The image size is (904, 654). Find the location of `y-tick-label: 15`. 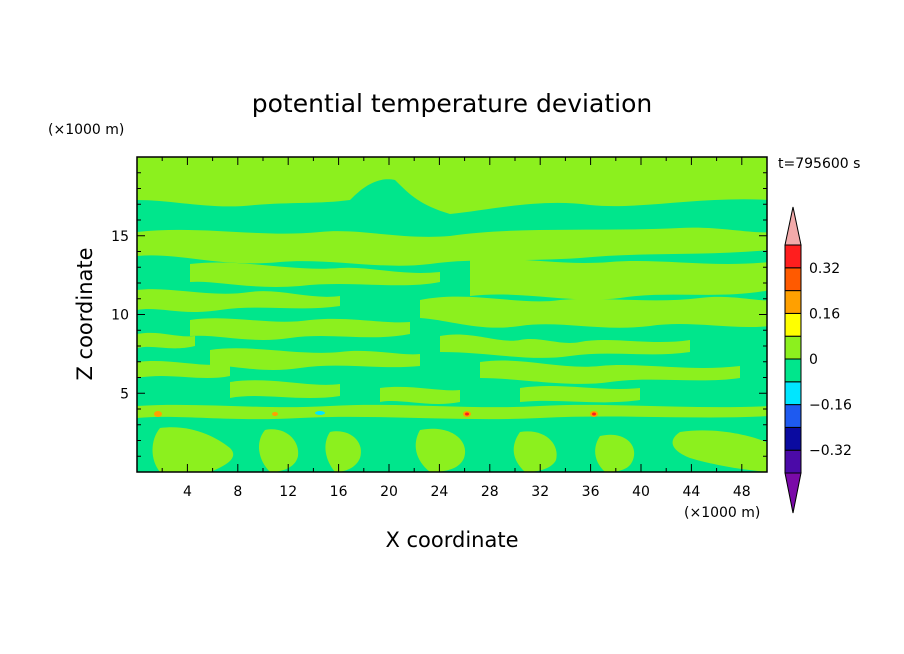

y-tick-label: 15 is located at coordinates (120, 237).